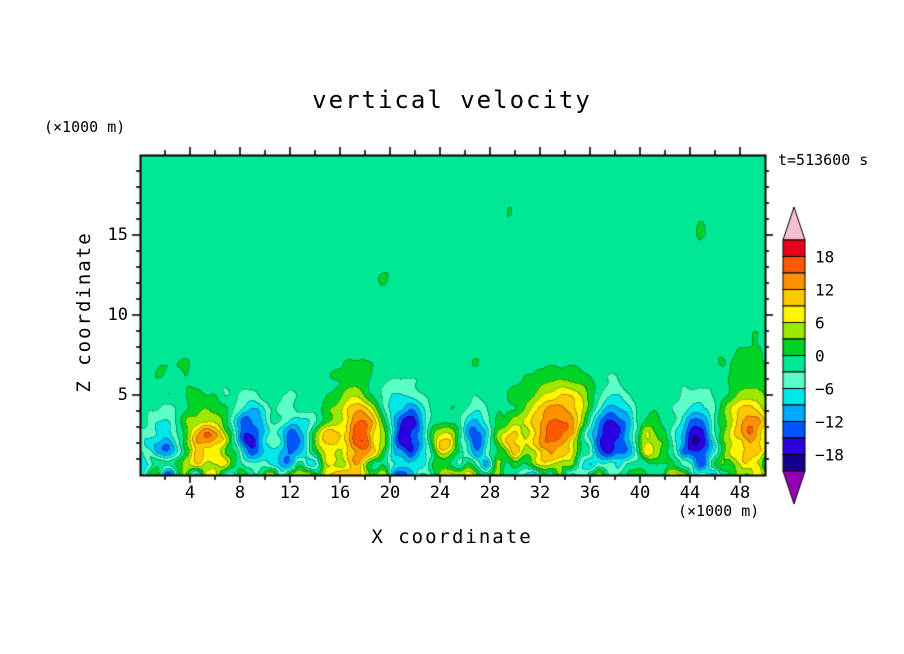 The width and height of the screenshot is (904, 654). Describe the element at coordinates (340, 493) in the screenshot. I see `x-tick-label: 16` at that location.